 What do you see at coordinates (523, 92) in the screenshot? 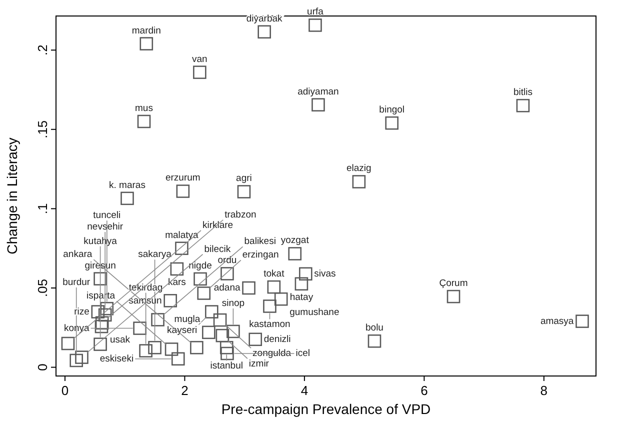
I see `annotation: bitlis` at bounding box center [523, 92].